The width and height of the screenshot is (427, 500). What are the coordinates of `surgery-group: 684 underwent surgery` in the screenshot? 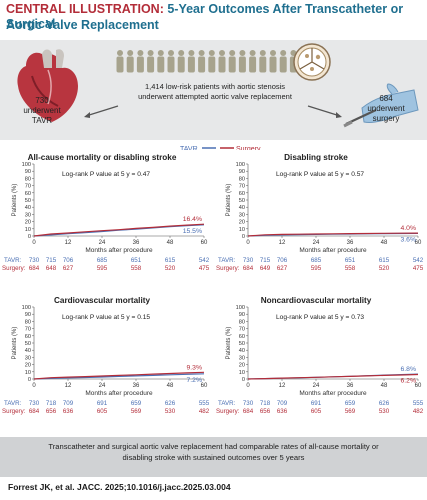 It's located at (386, 109).